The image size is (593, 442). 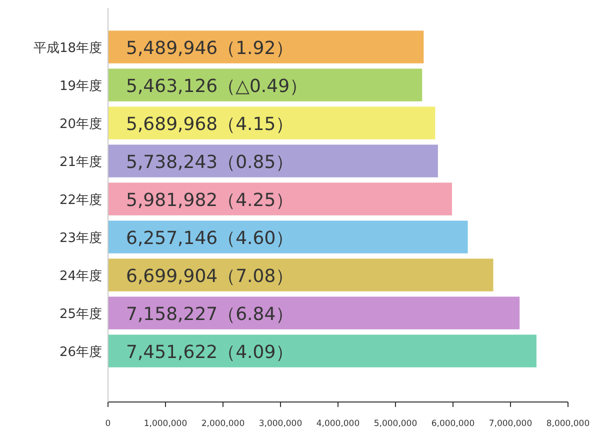 I want to click on x-tick-label: 0, so click(x=108, y=424).